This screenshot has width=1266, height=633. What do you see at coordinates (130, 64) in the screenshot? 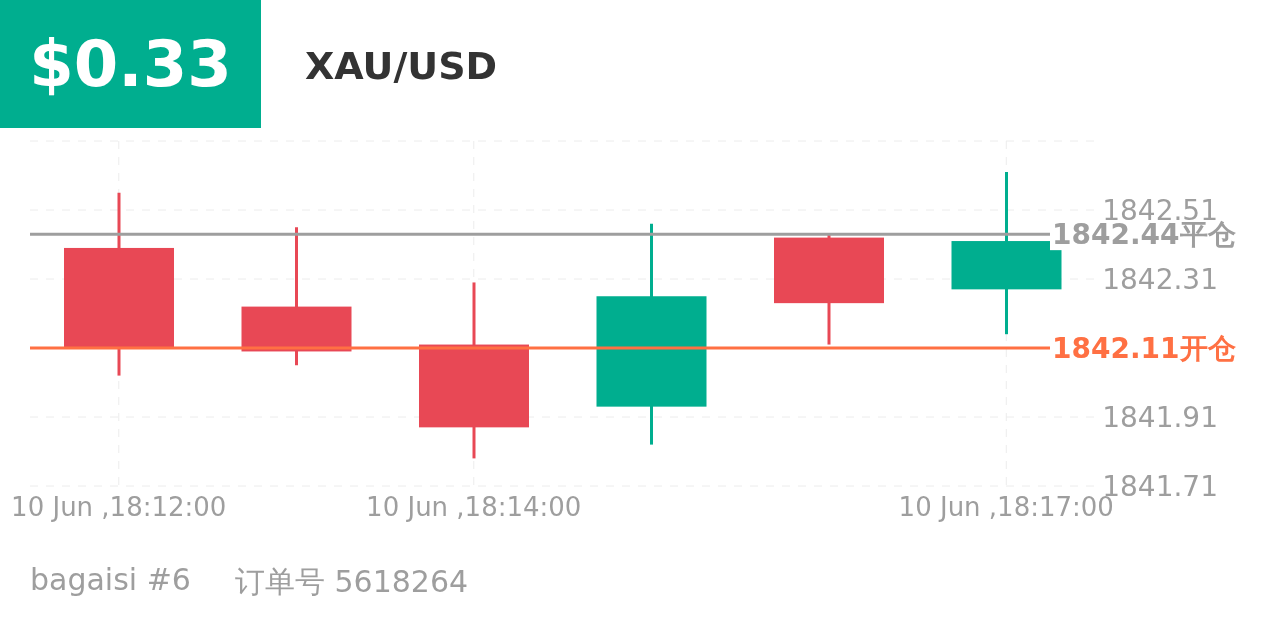
I see `chart-subtitle: $0.33` at bounding box center [130, 64].